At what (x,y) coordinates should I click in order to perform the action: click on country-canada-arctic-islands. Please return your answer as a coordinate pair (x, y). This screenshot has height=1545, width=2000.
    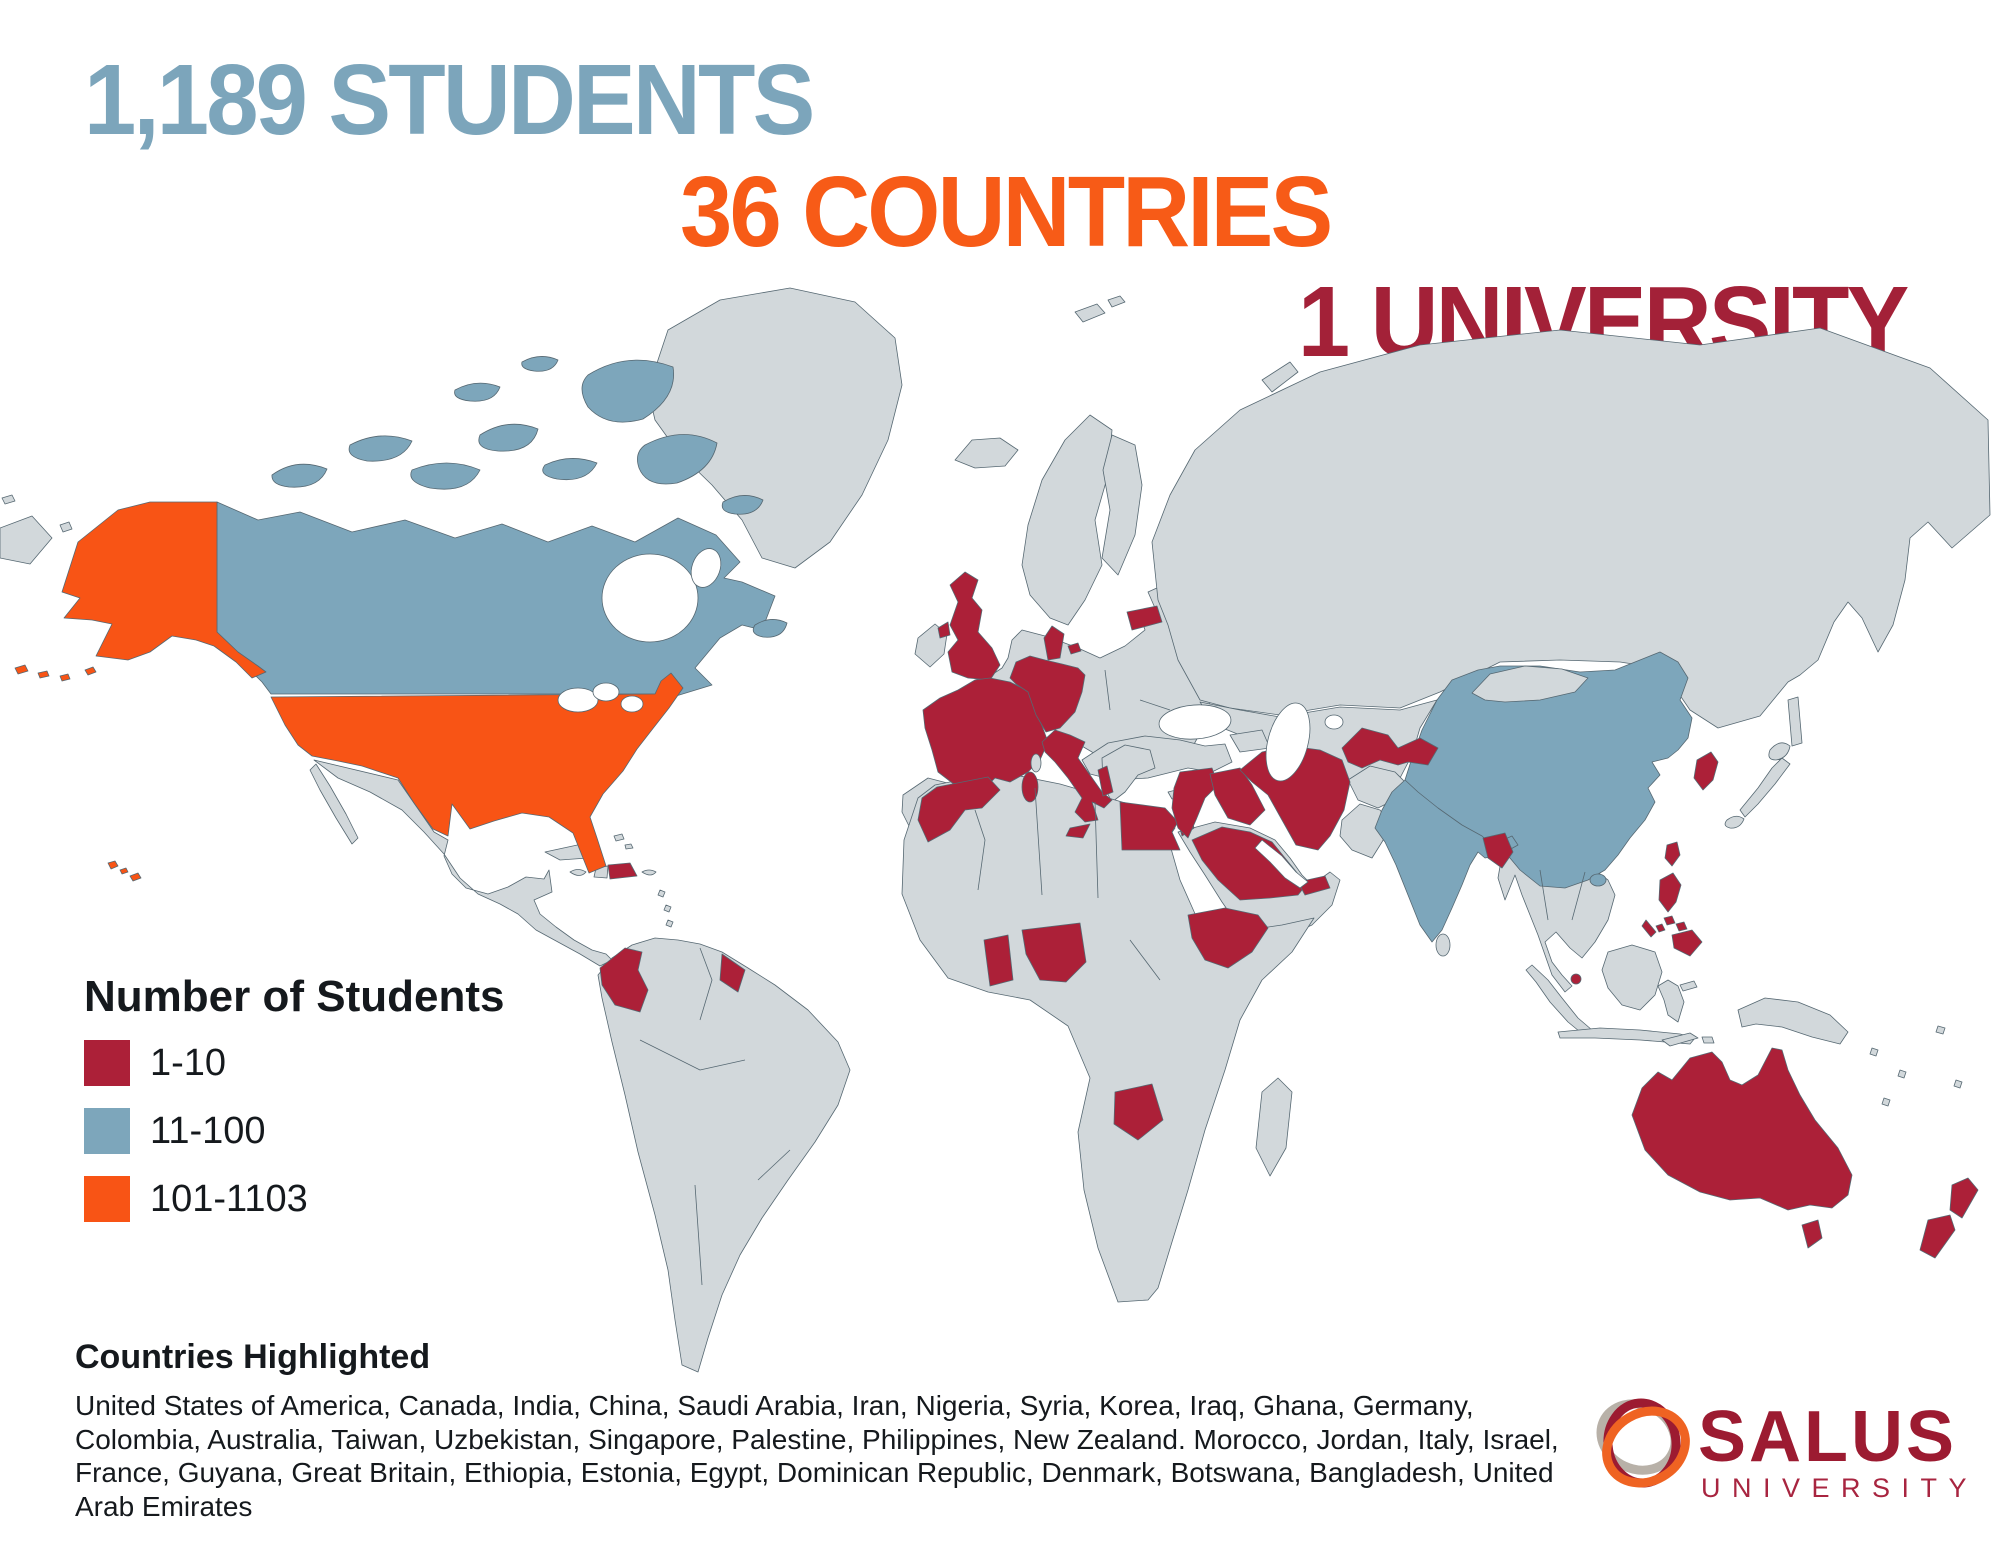
    Looking at the image, I should click on (529, 497).